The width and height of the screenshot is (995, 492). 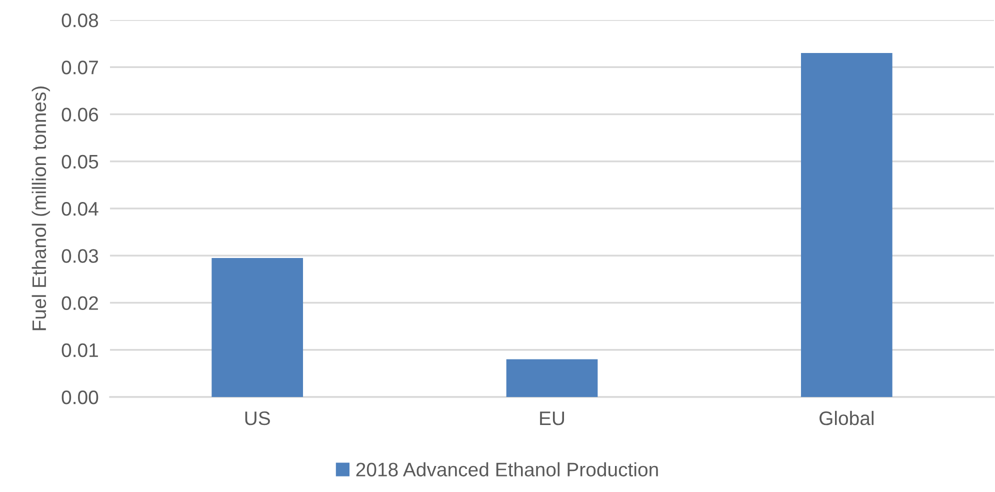 What do you see at coordinates (80, 397) in the screenshot?
I see `y-tick-label: 0.00` at bounding box center [80, 397].